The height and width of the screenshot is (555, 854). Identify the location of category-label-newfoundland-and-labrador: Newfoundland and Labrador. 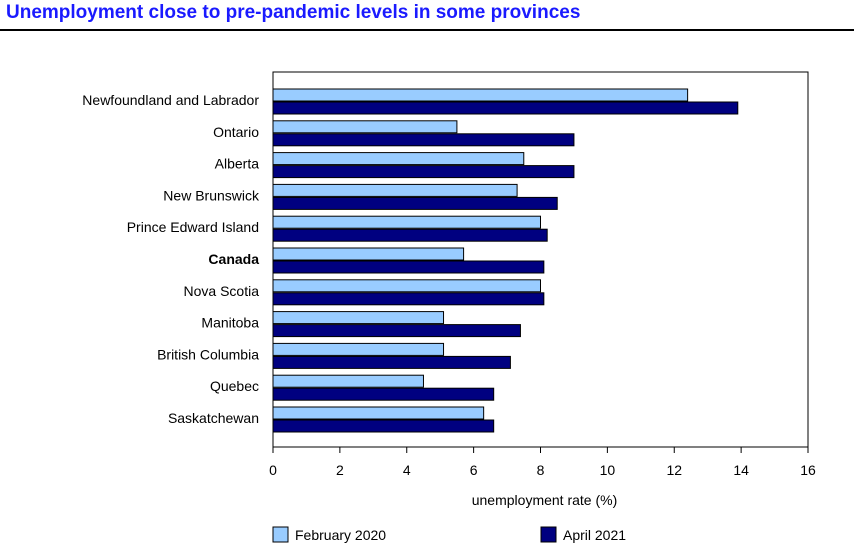
(170, 100).